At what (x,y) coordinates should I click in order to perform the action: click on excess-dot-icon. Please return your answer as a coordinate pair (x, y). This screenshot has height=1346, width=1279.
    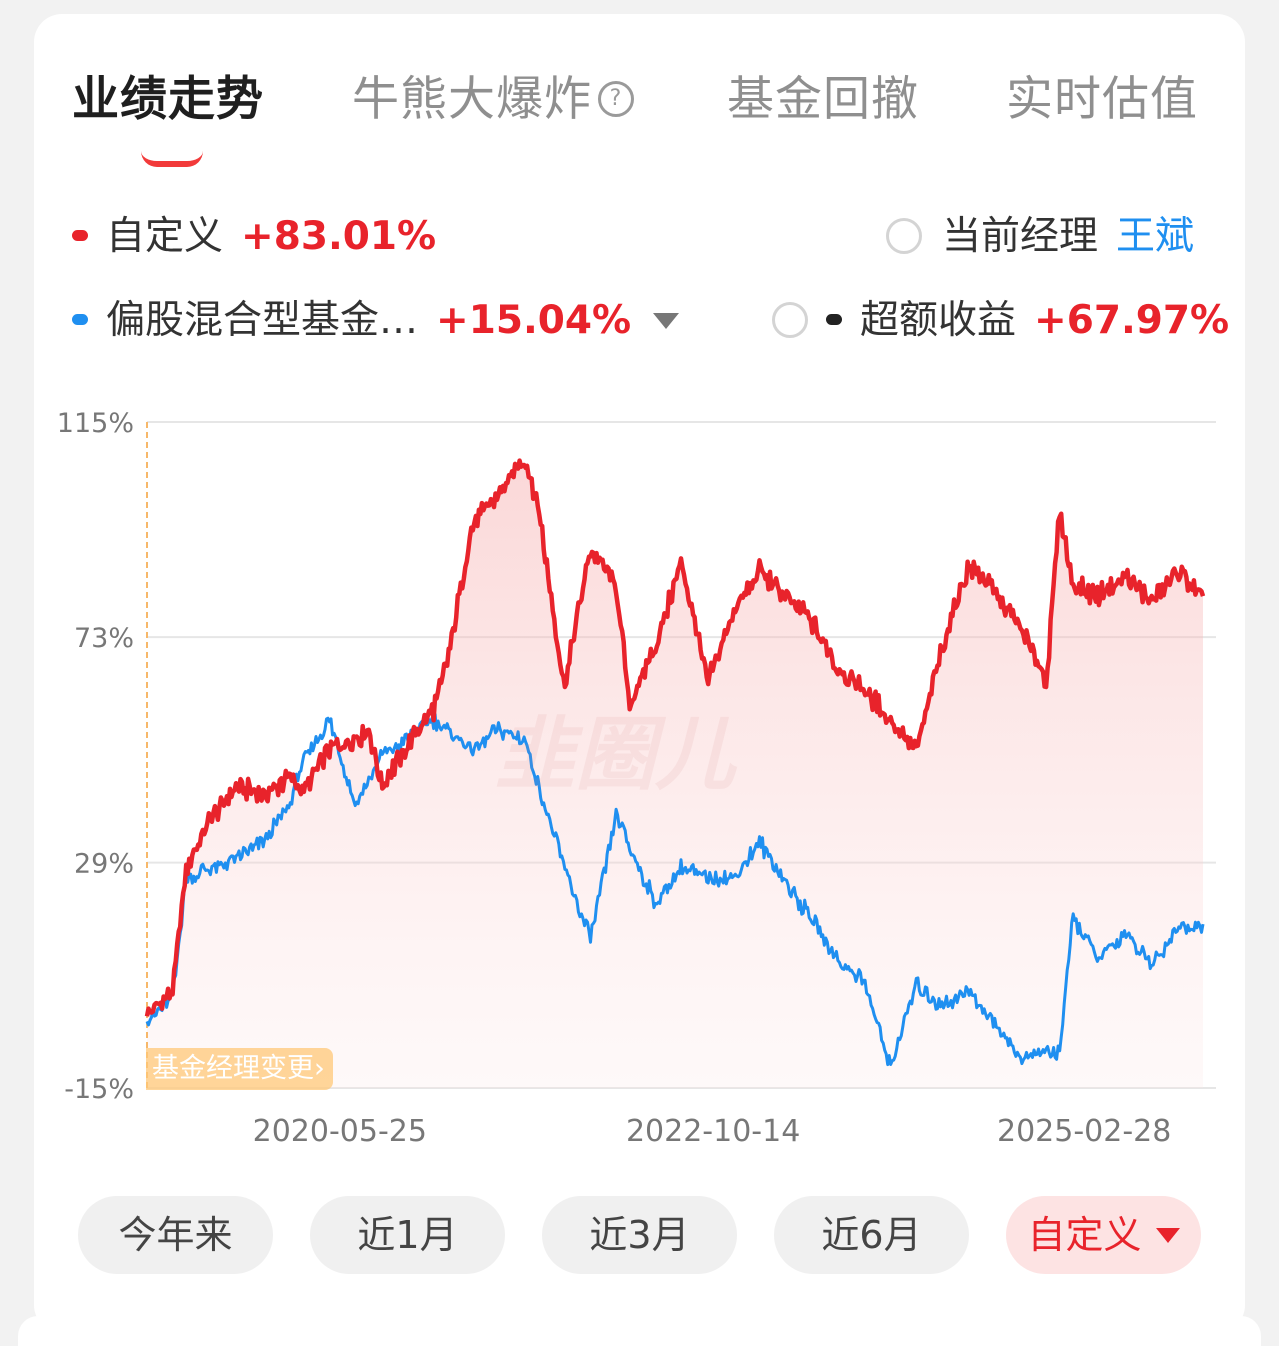
    Looking at the image, I should click on (834, 319).